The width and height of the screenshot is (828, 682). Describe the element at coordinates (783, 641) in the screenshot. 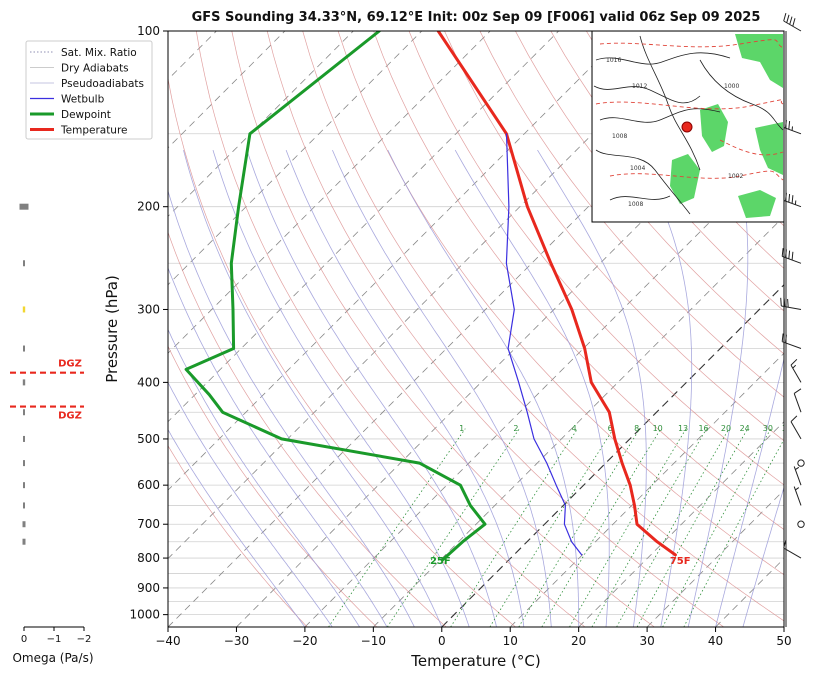

I see `x-tick-label: 50` at that location.